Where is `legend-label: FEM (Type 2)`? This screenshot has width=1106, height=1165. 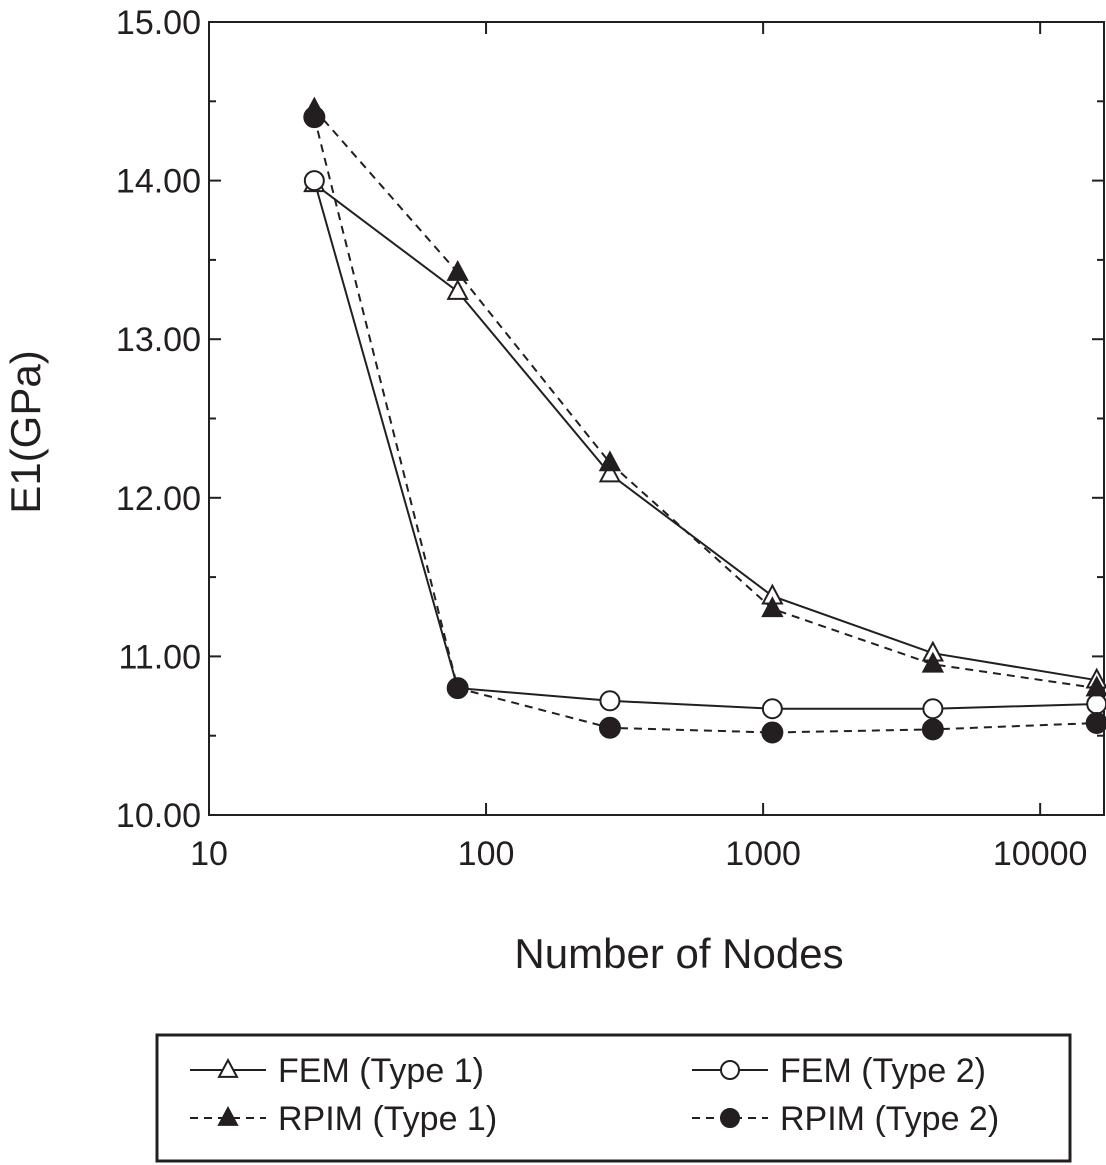
legend-label: FEM (Type 2) is located at coordinates (883, 1071).